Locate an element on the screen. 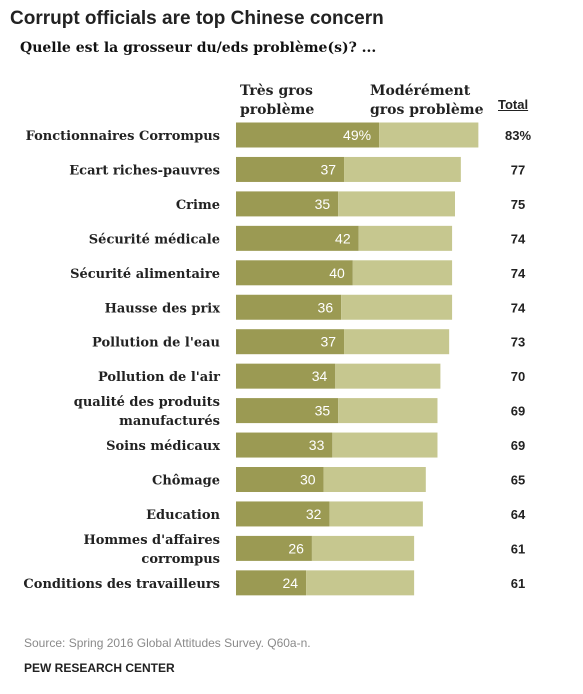 Image resolution: width=583 pixels, height=694 pixels. header-total: Total is located at coordinates (513, 104).